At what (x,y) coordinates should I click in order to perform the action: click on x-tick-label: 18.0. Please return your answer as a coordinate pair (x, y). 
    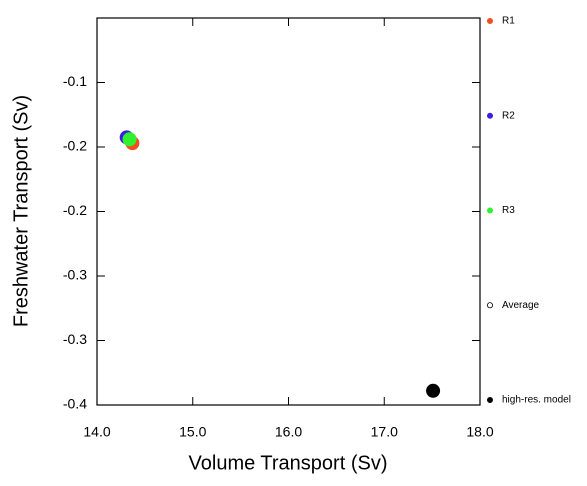
    Looking at the image, I should click on (479, 432).